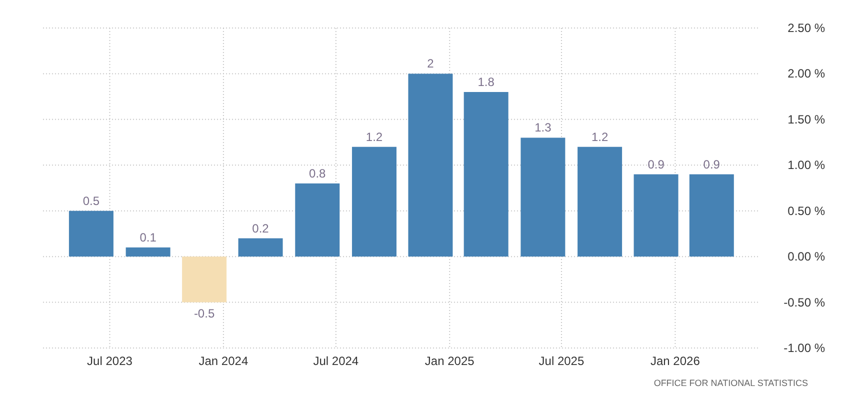  I want to click on y-tick-label: -1.00 %, so click(805, 348).